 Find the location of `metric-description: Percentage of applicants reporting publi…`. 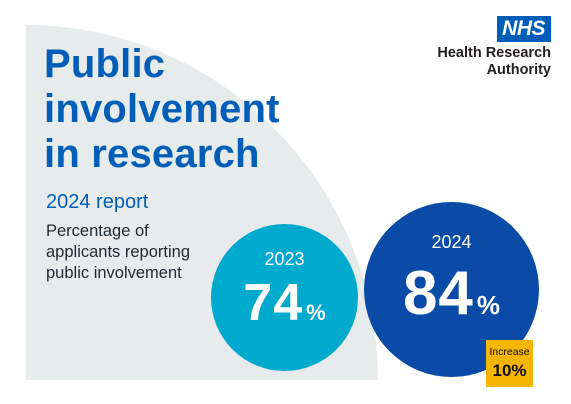

metric-description: Percentage of applicants reporting publi… is located at coordinates (118, 252).